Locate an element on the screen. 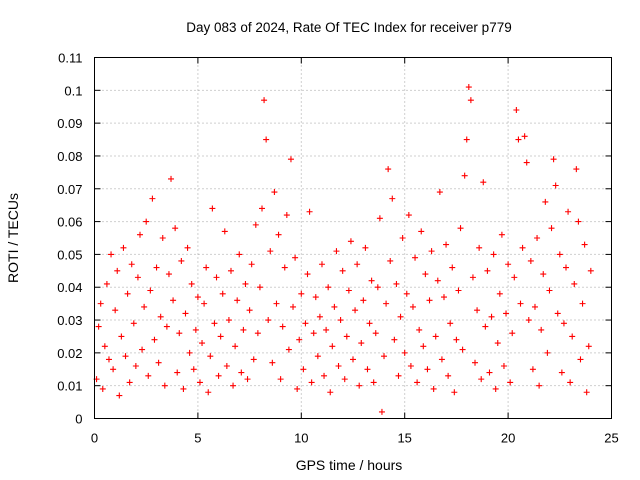 The height and width of the screenshot is (480, 640). y-axis-label: ROTI / TECUs is located at coordinates (13, 238).